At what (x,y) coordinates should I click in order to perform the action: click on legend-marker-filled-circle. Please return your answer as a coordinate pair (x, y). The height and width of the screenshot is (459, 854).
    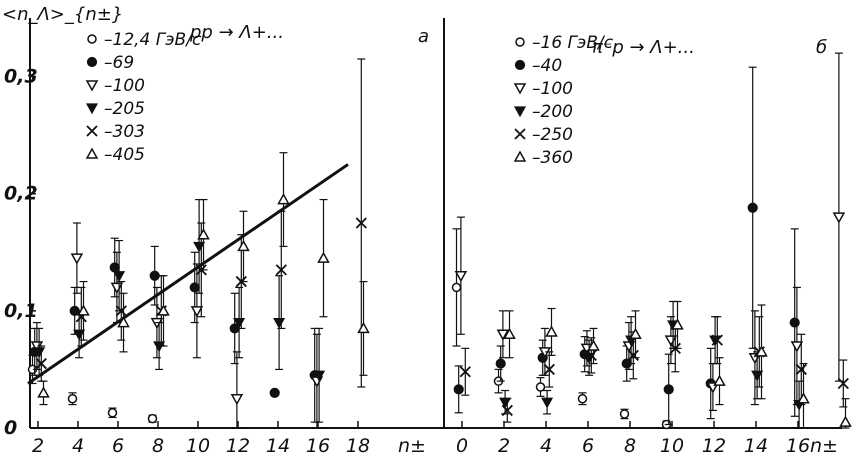
    Looking at the image, I should click on (520, 65).